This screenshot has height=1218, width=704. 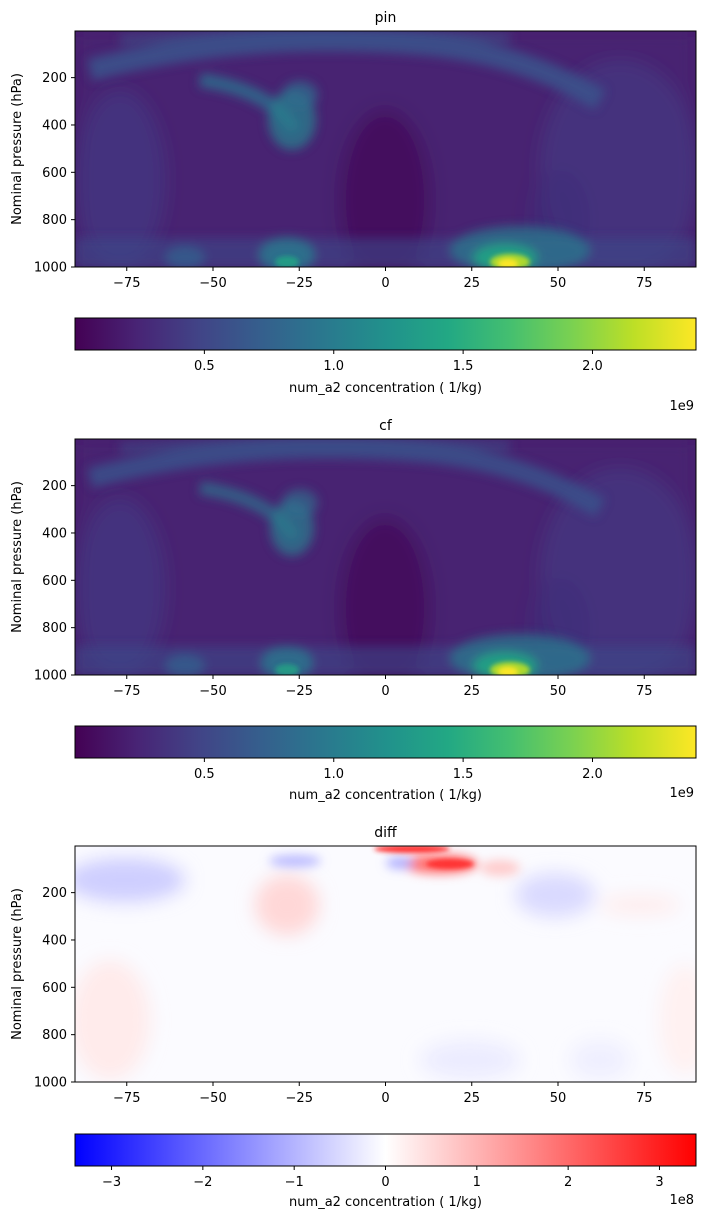 I want to click on panel-title: cf, so click(x=386, y=426).